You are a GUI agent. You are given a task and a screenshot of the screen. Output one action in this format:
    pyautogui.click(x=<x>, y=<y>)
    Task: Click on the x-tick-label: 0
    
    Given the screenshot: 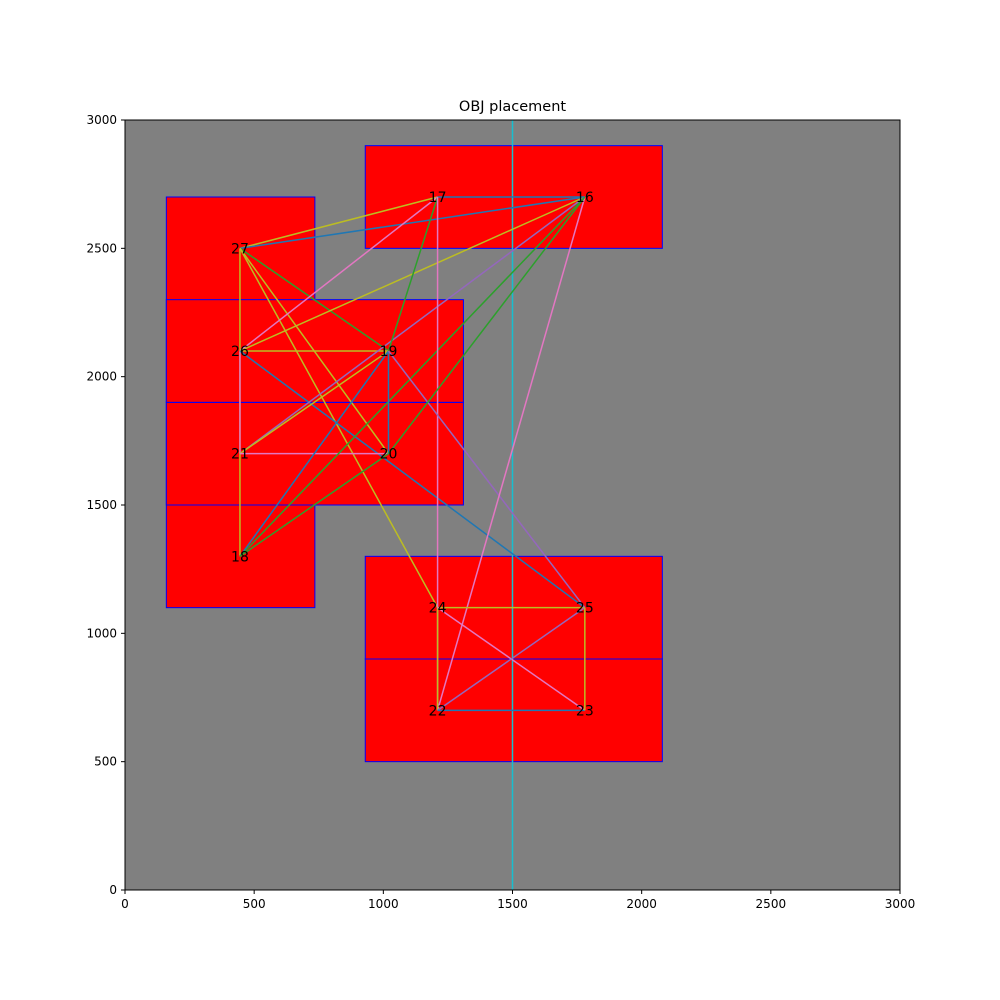 What is the action you would take?
    pyautogui.click(x=125, y=904)
    